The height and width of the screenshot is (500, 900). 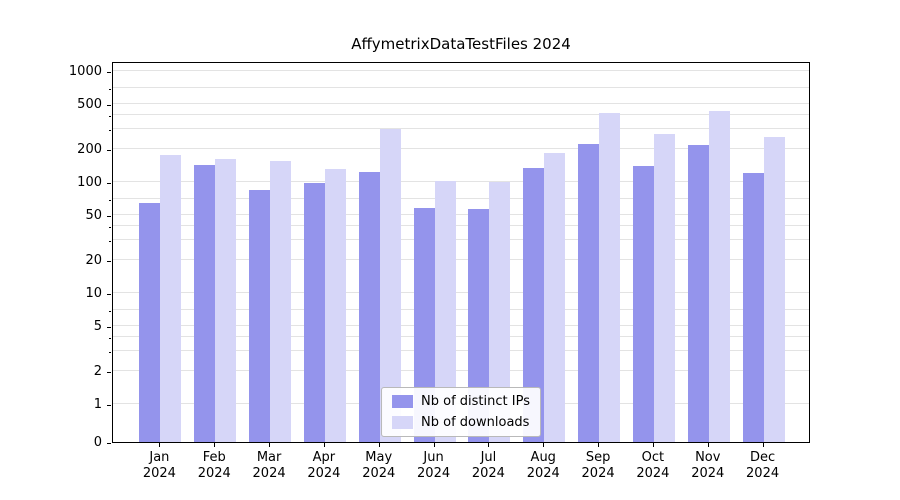 I want to click on bar-downloads-jun, so click(x=445, y=311).